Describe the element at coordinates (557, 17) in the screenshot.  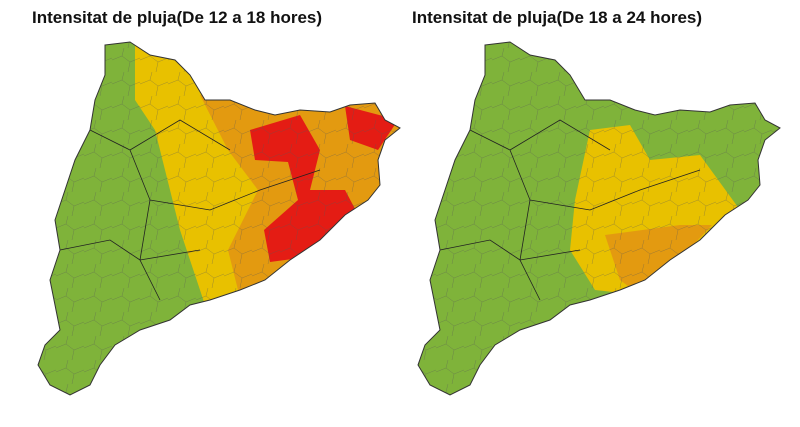
I see `map-title: Intensitat de pluja(De 18 a 24 hores)` at that location.